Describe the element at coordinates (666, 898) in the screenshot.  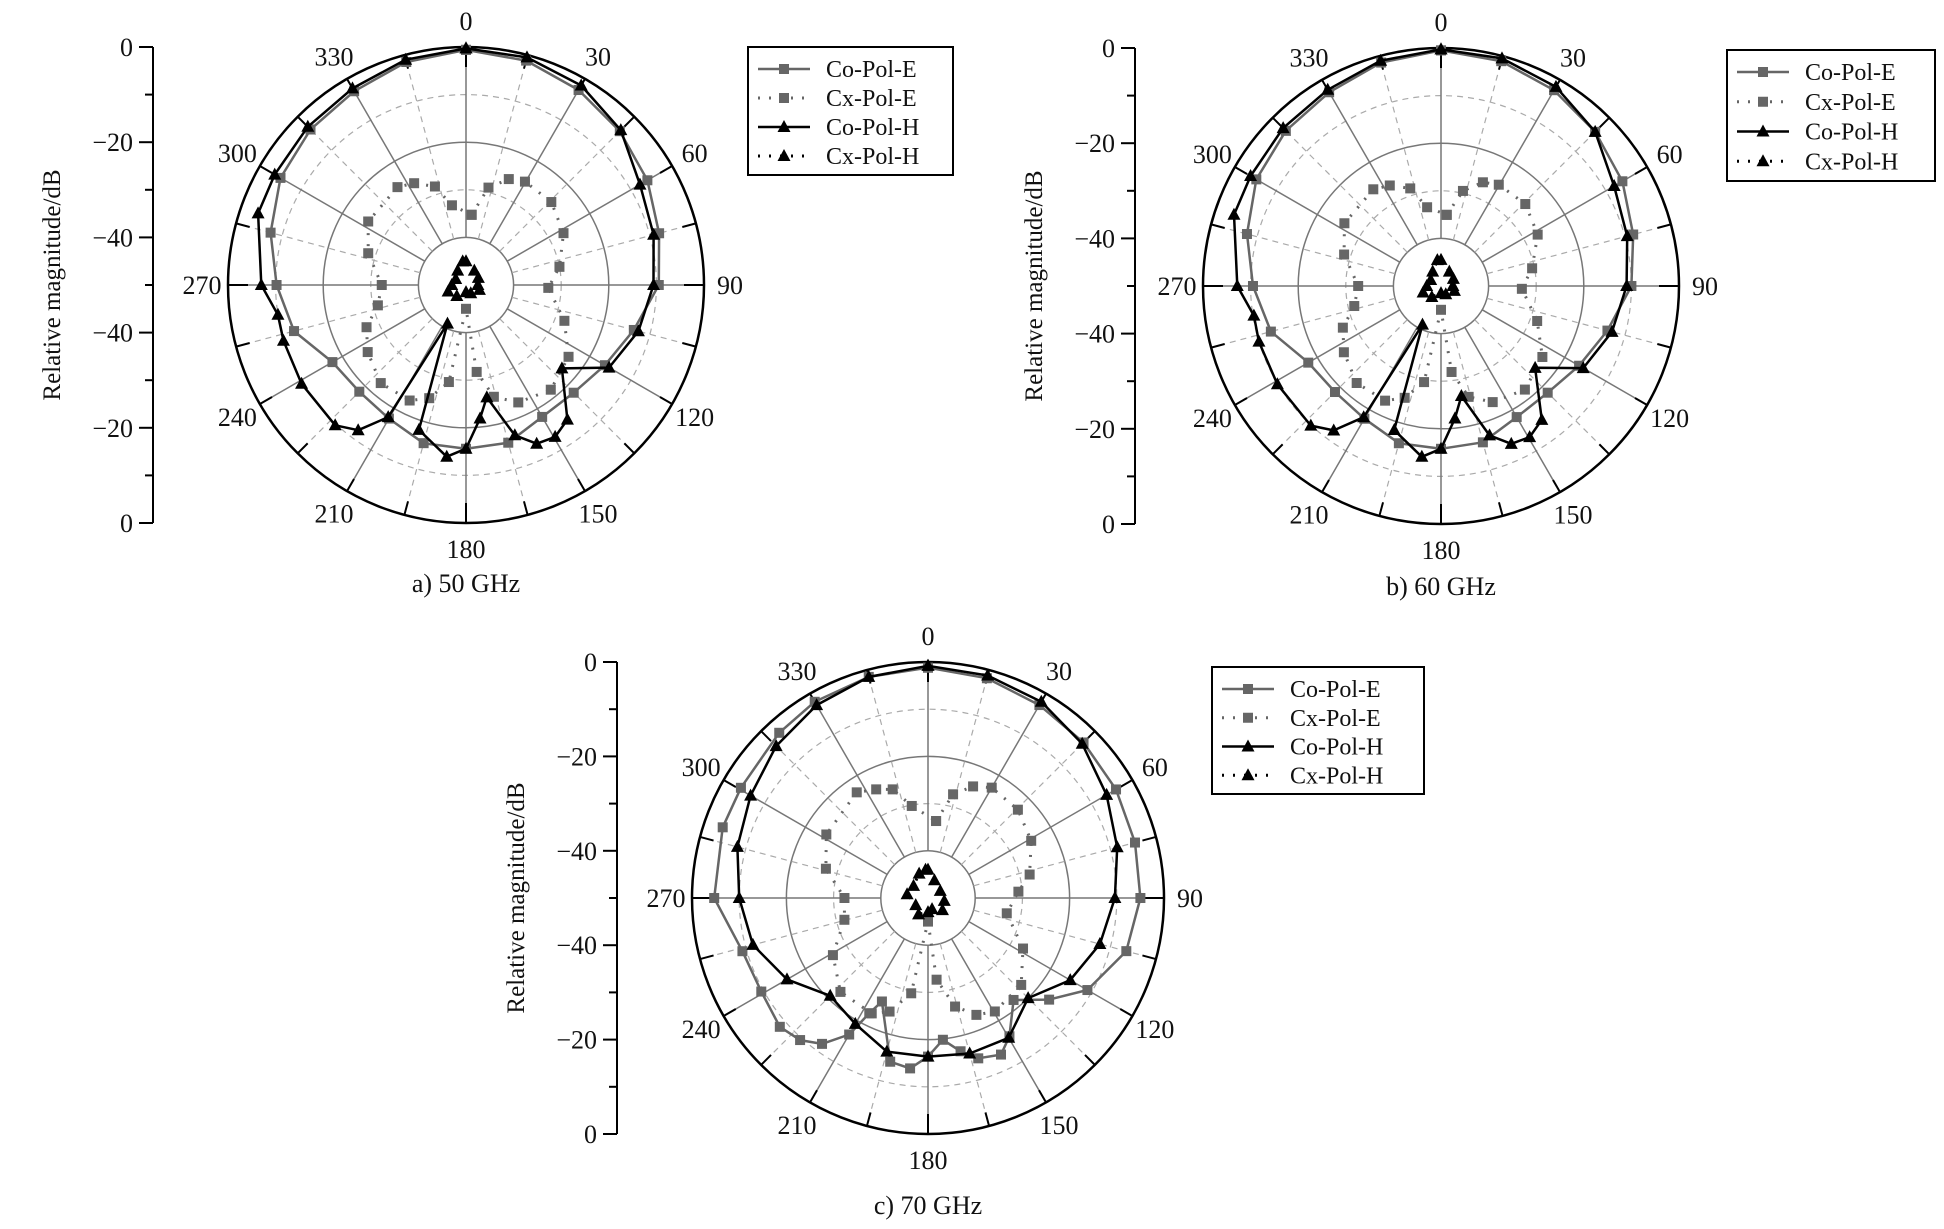
I see `theta-tick-label: 270` at that location.